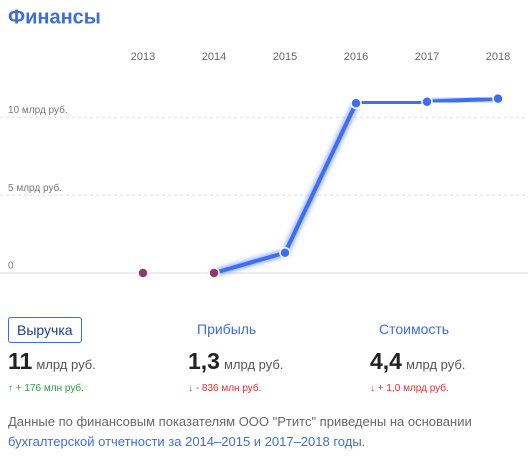 The image size is (528, 459). I want to click on metric-value: 11, so click(20, 361).